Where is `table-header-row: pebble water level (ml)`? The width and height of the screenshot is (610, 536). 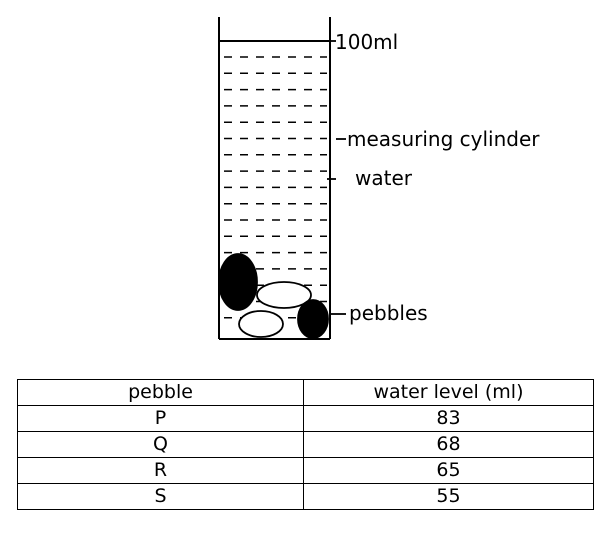 table-header-row: pebble water level (ml) is located at coordinates (305, 392).